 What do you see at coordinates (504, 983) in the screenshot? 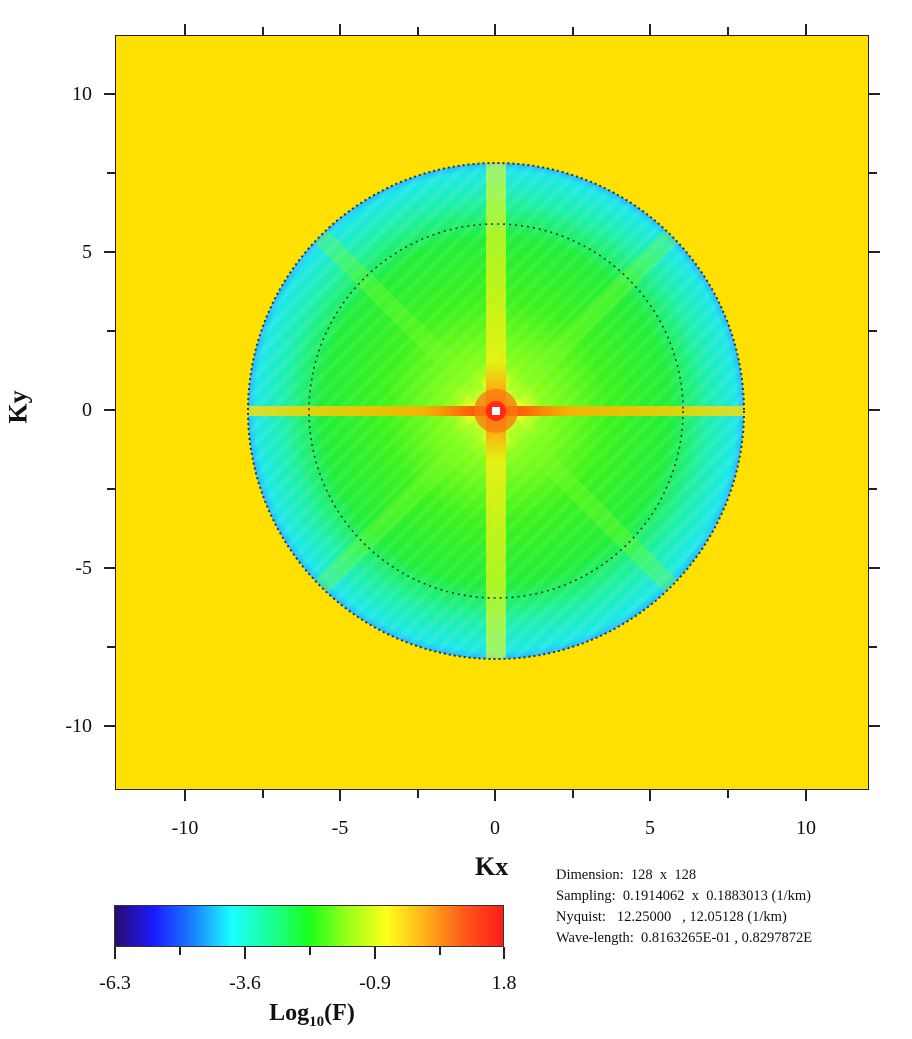
I see `colorbar-tick-label: 1.8` at bounding box center [504, 983].